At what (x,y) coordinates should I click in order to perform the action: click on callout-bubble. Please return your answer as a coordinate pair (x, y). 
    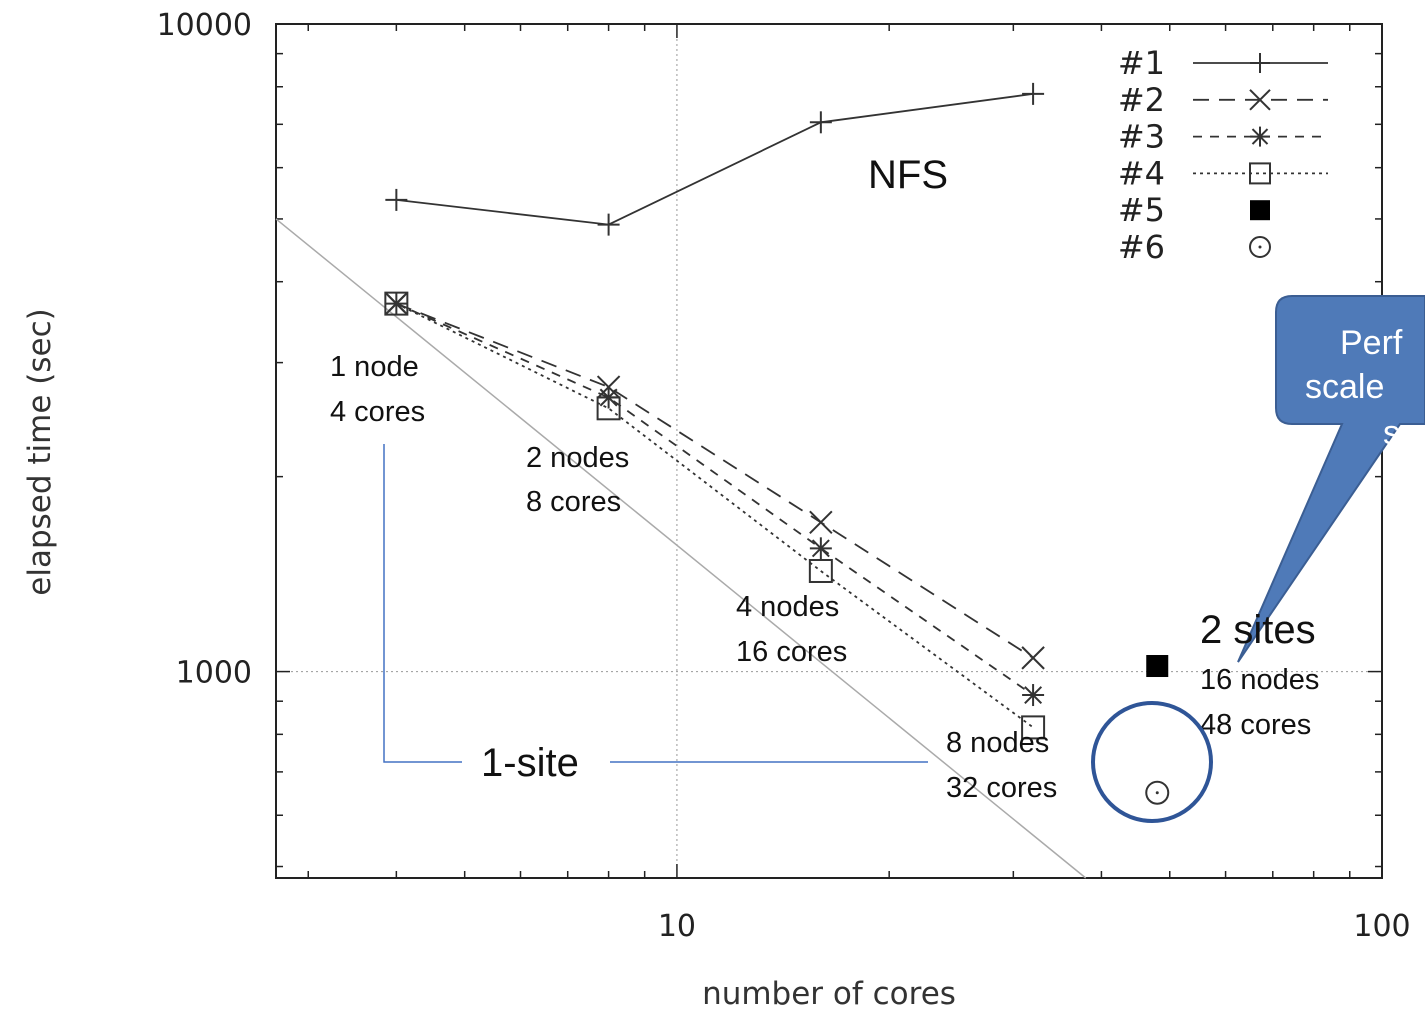
    Looking at the image, I should click on (1331, 479).